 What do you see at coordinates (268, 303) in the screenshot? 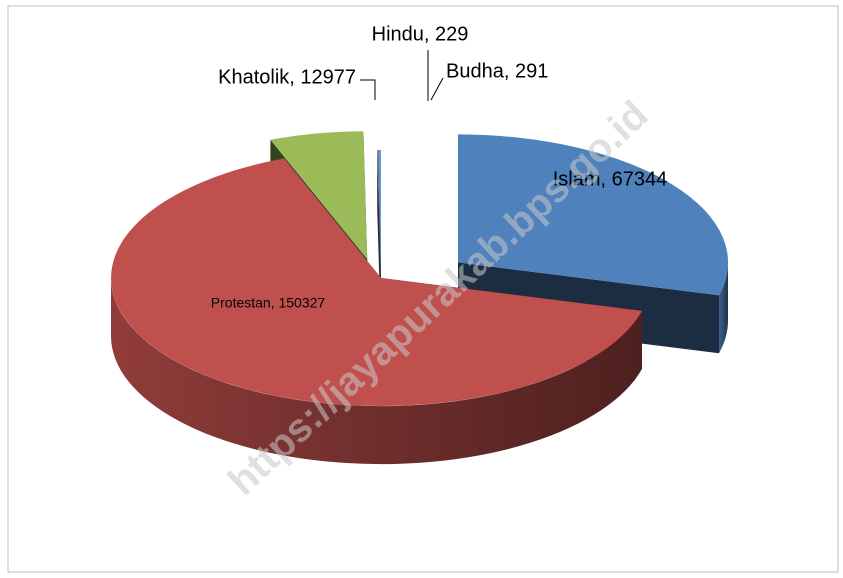
I see `data-label: Protestan, 150327` at bounding box center [268, 303].